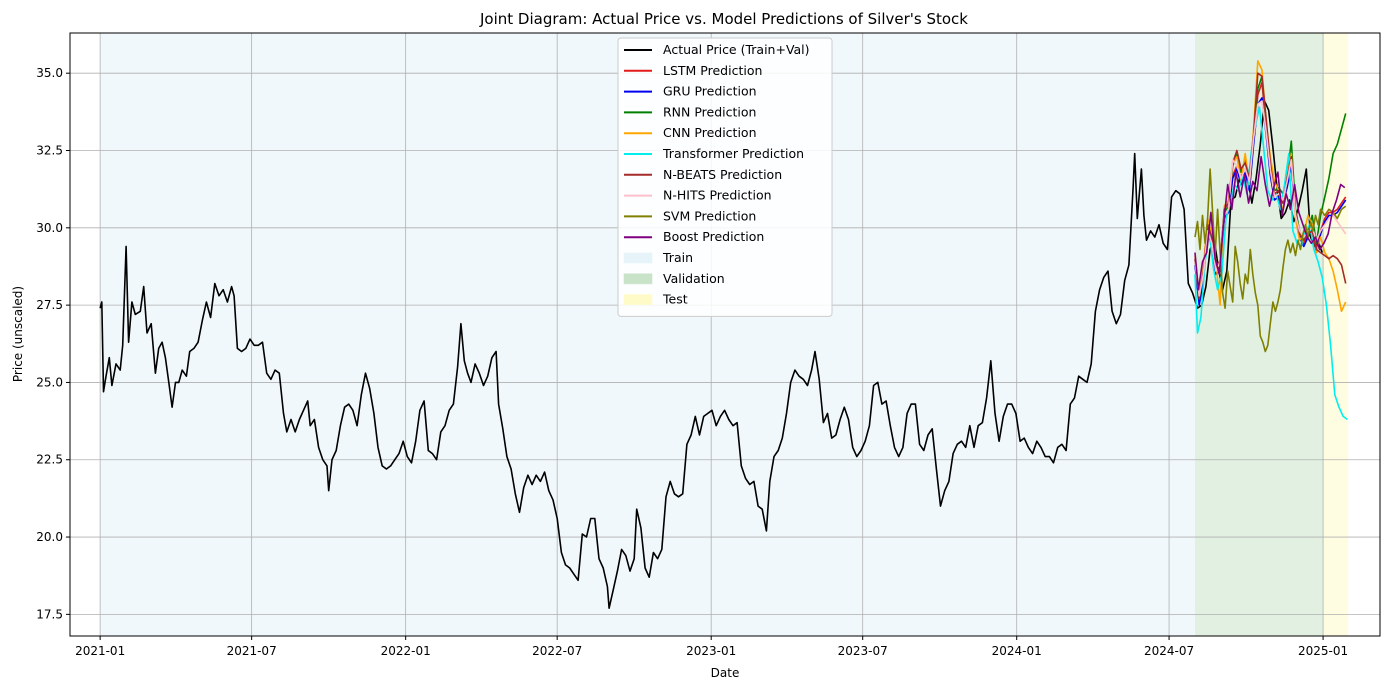  Describe the element at coordinates (638, 258) in the screenshot. I see `legend-swatch-train` at that location.